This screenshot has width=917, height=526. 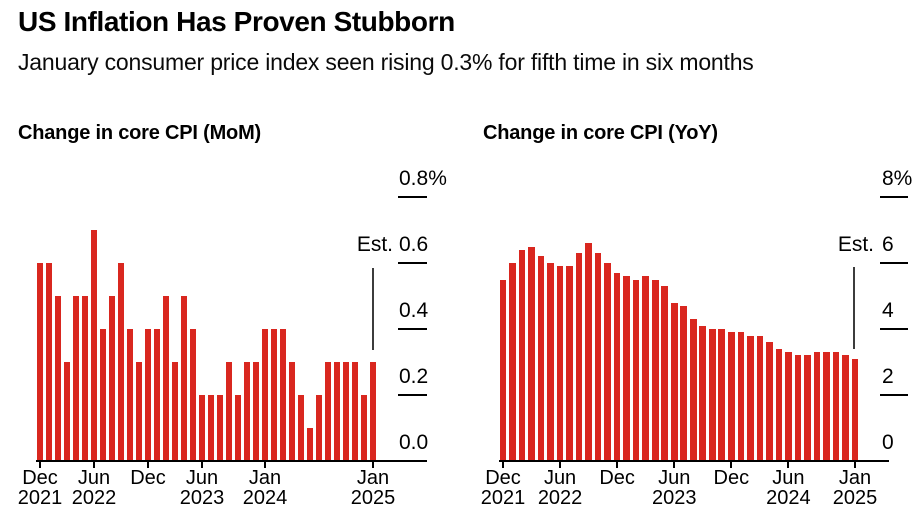 I want to click on mom-bar-nov-2023, so click(x=247, y=411).